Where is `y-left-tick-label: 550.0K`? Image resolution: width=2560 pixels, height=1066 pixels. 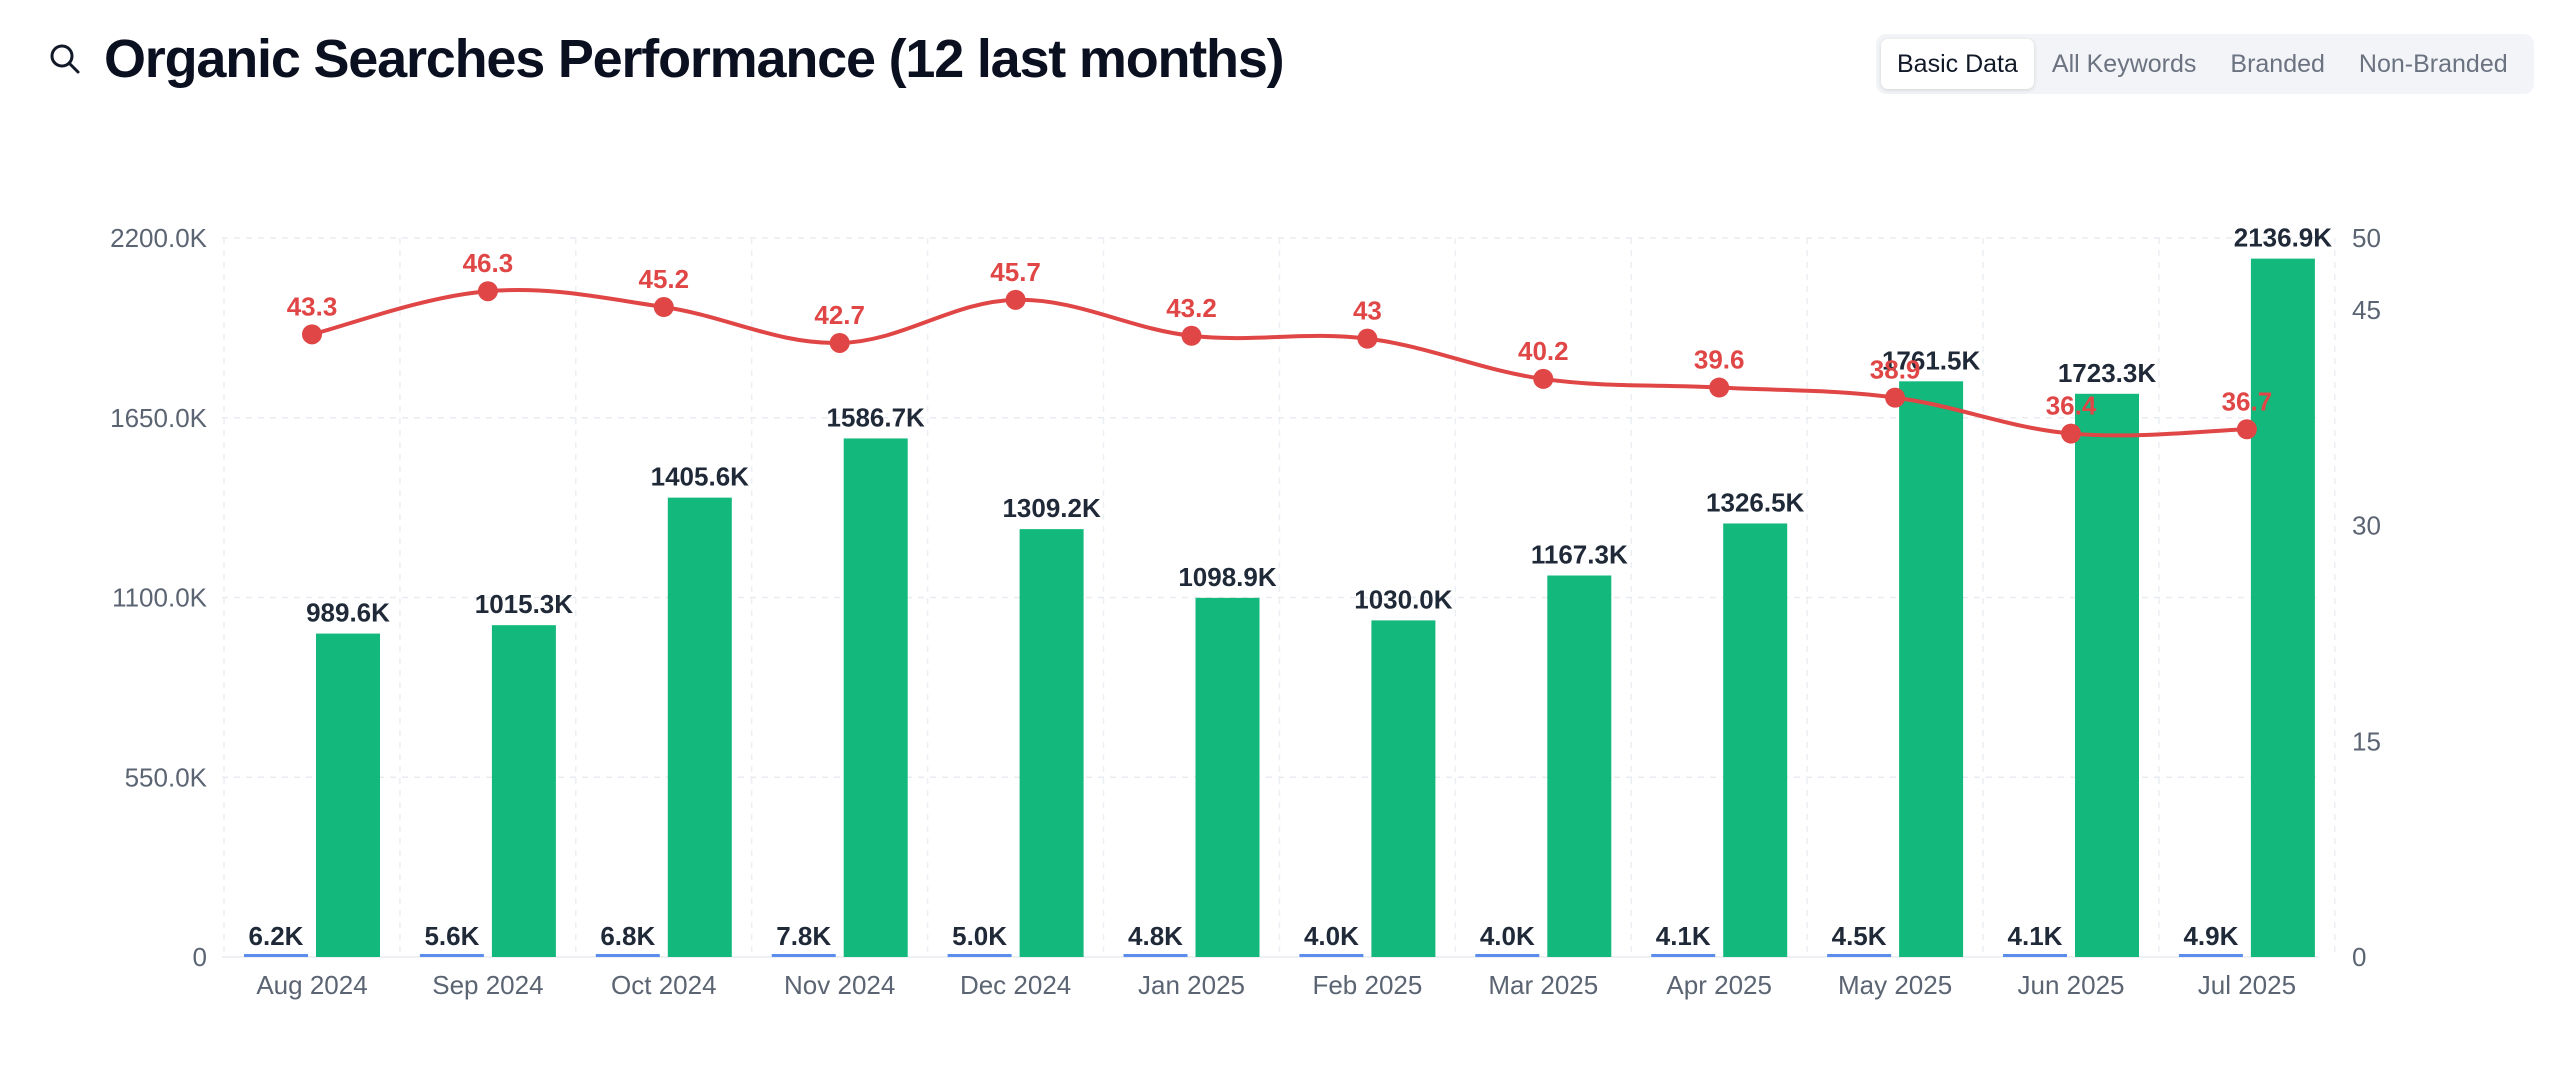
y-left-tick-label: 550.0K is located at coordinates (166, 777).